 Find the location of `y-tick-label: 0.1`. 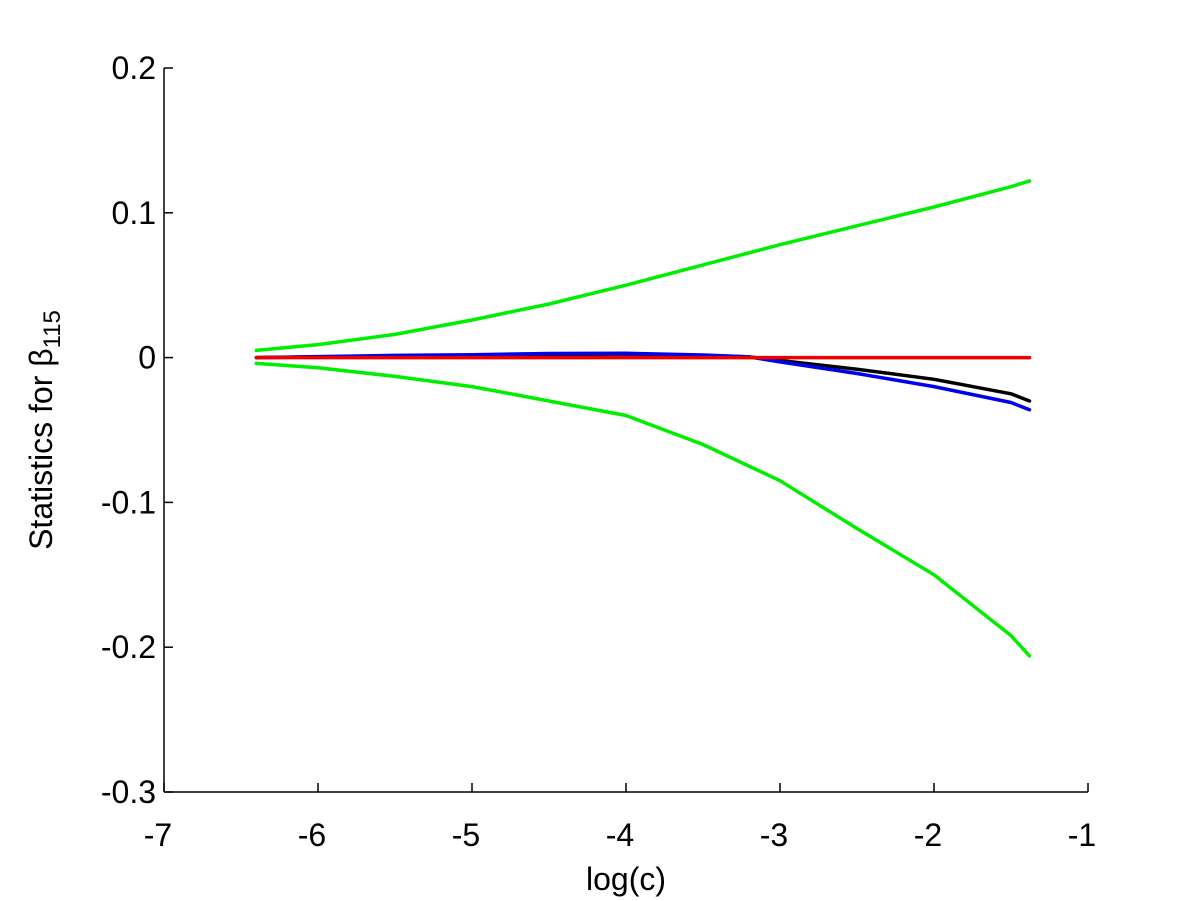

y-tick-label: 0.1 is located at coordinates (134, 213).